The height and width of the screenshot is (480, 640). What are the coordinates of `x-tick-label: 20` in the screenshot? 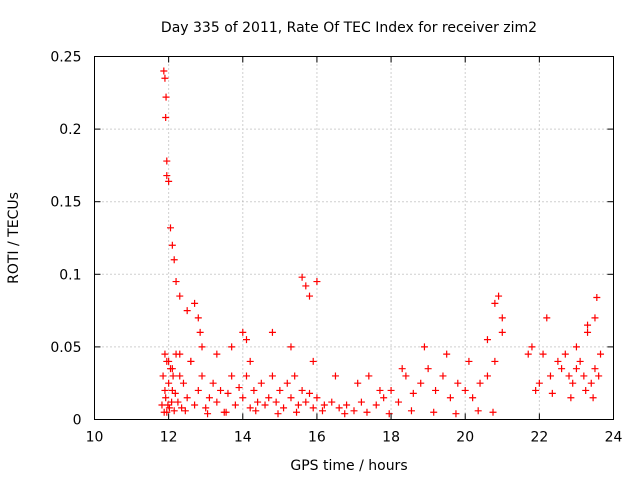 It's located at (465, 438).